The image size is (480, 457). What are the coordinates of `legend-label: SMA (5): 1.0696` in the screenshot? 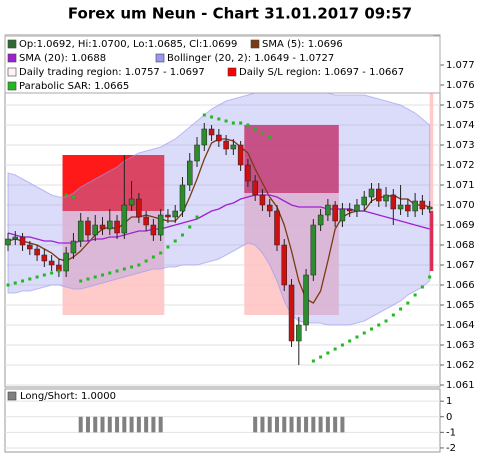 It's located at (302, 44).